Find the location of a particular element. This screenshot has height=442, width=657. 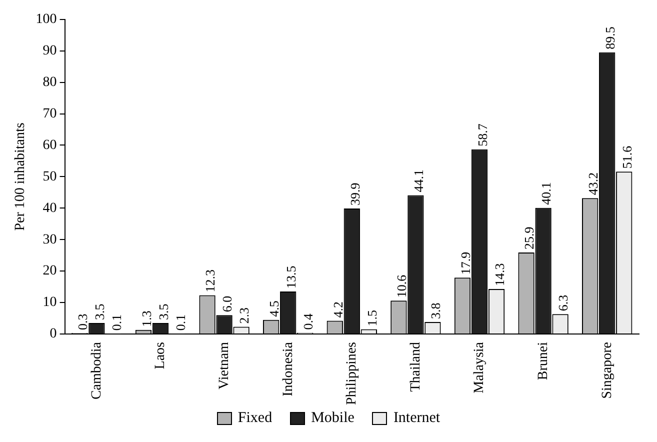

x-tick-label: Singapore is located at coordinates (607, 370).